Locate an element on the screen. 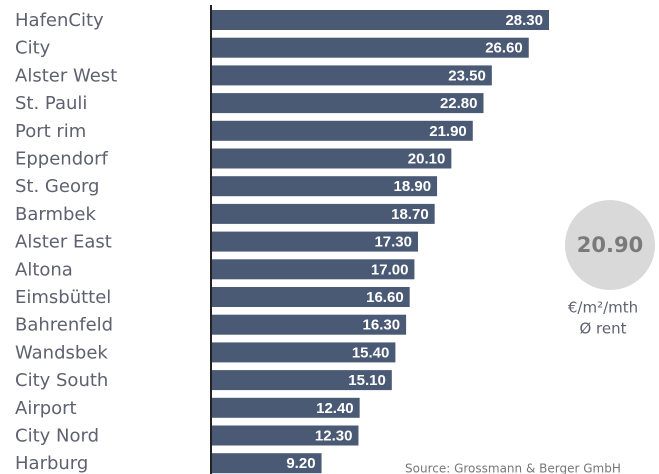 The width and height of the screenshot is (659, 474). value-label: 16.60 is located at coordinates (385, 297).